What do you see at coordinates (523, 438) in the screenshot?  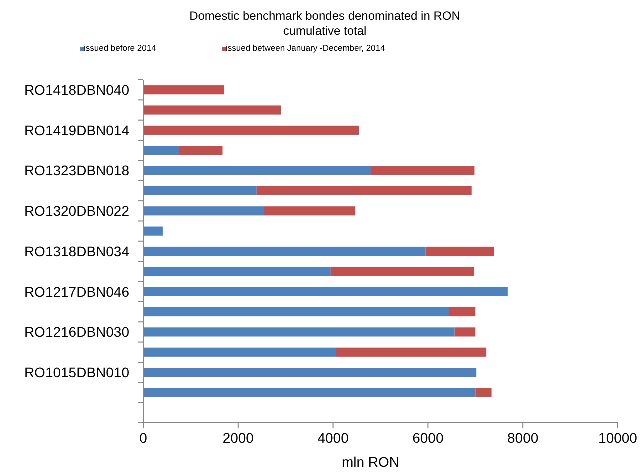 I see `x-tick-label: 8000` at bounding box center [523, 438].